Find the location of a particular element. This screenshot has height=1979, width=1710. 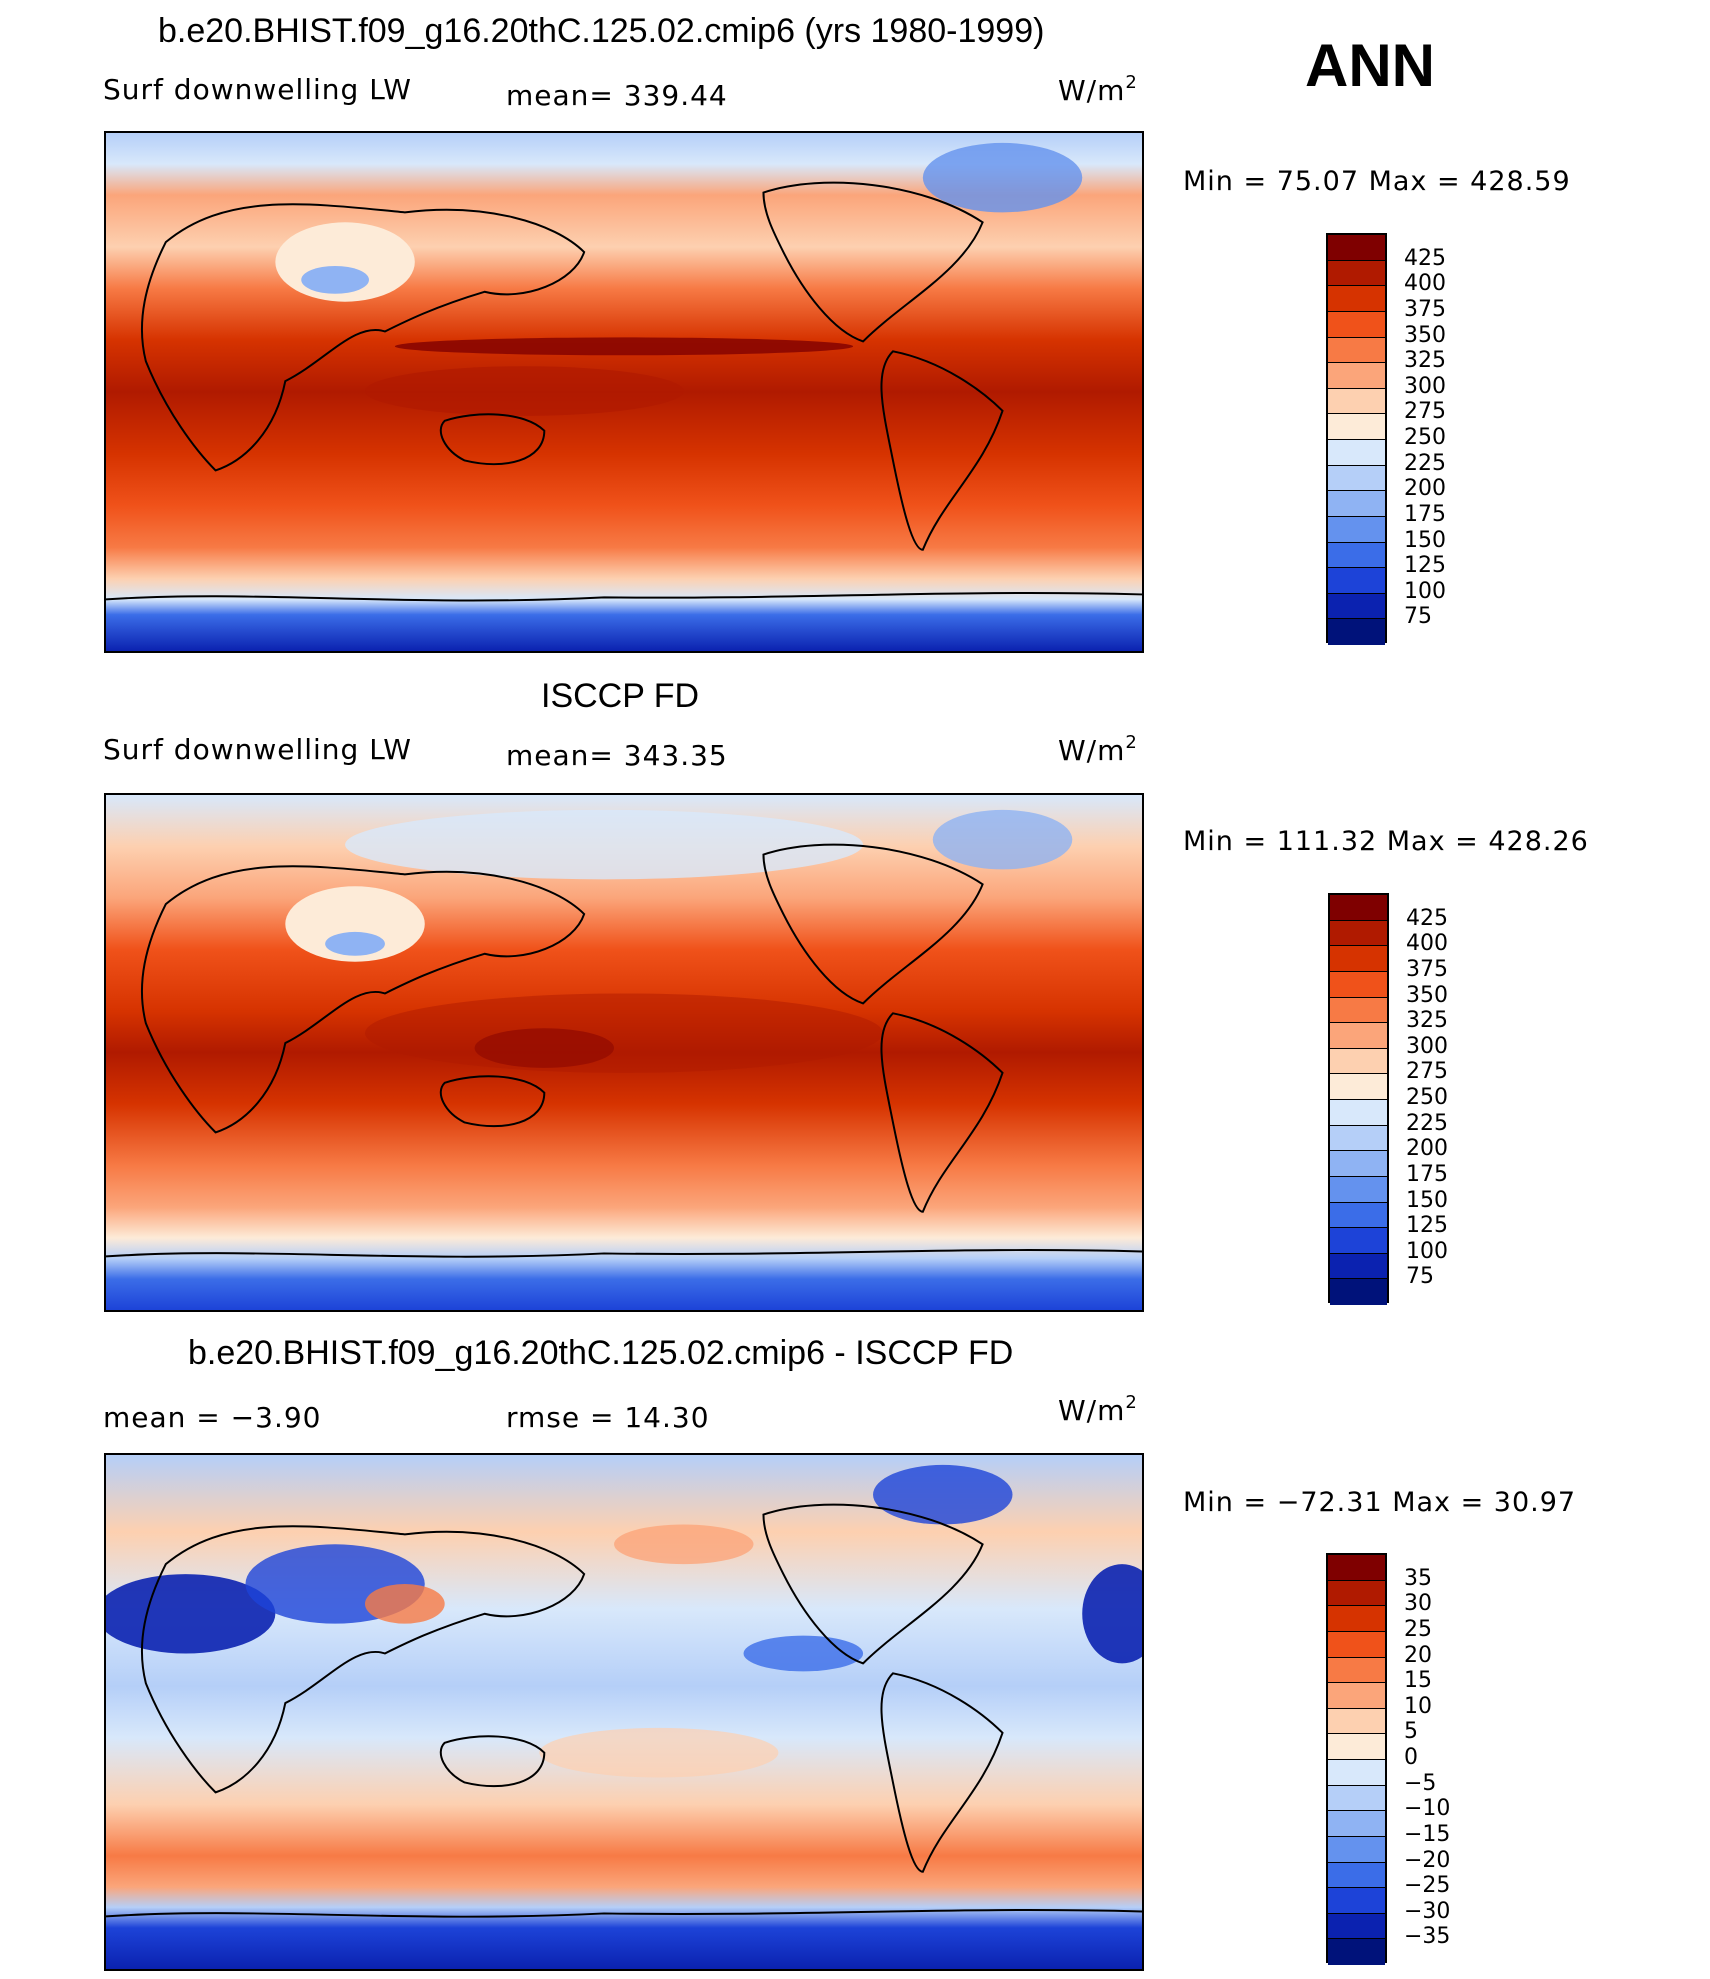

panel3-mean: mean = −3.90 is located at coordinates (212, 1417).